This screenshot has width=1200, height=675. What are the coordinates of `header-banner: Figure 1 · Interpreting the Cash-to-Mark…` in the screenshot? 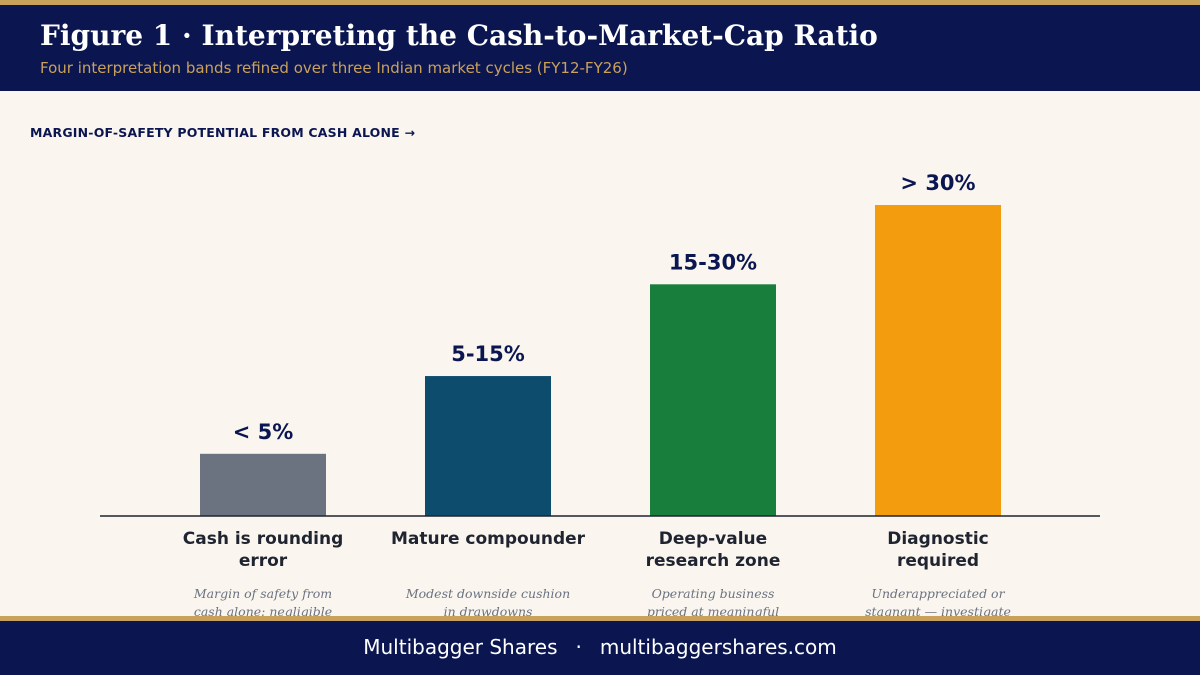 It's located at (600, 48).